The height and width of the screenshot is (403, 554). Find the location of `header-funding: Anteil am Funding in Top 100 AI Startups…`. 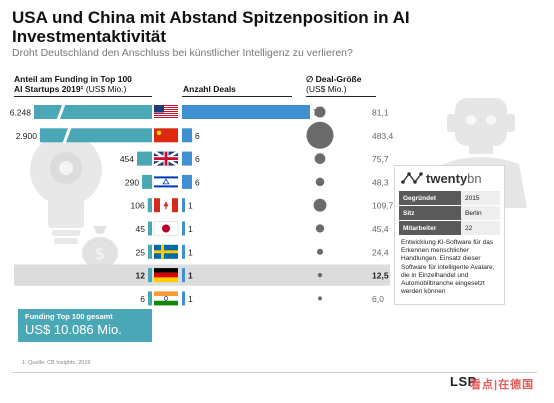

header-funding: Anteil am Funding in Top 100 AI Startups… is located at coordinates (73, 84).